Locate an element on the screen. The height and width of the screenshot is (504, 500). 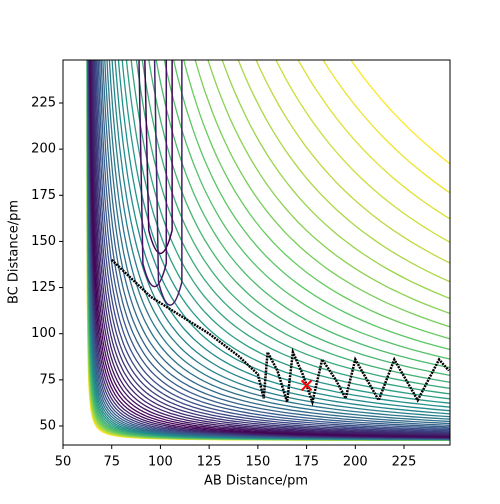
x-tick-label: 75 is located at coordinates (111, 462).